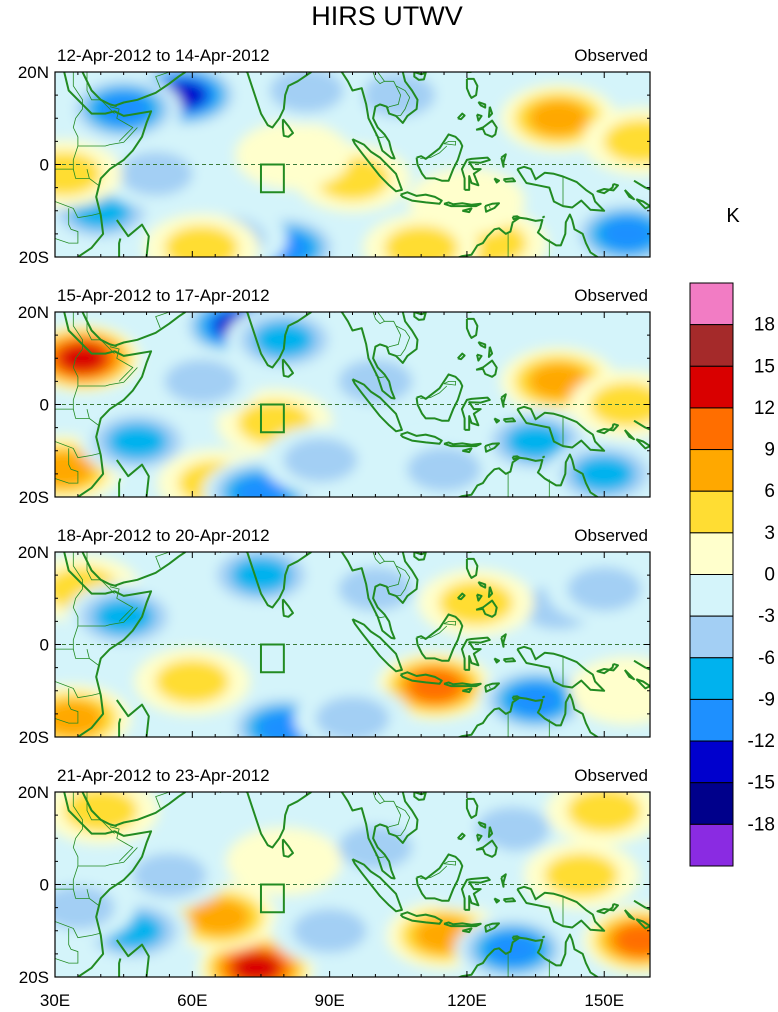  What do you see at coordinates (163, 55) in the screenshot?
I see `panel-period-label: 12-Apr-2012 to 14-Apr-2012` at bounding box center [163, 55].